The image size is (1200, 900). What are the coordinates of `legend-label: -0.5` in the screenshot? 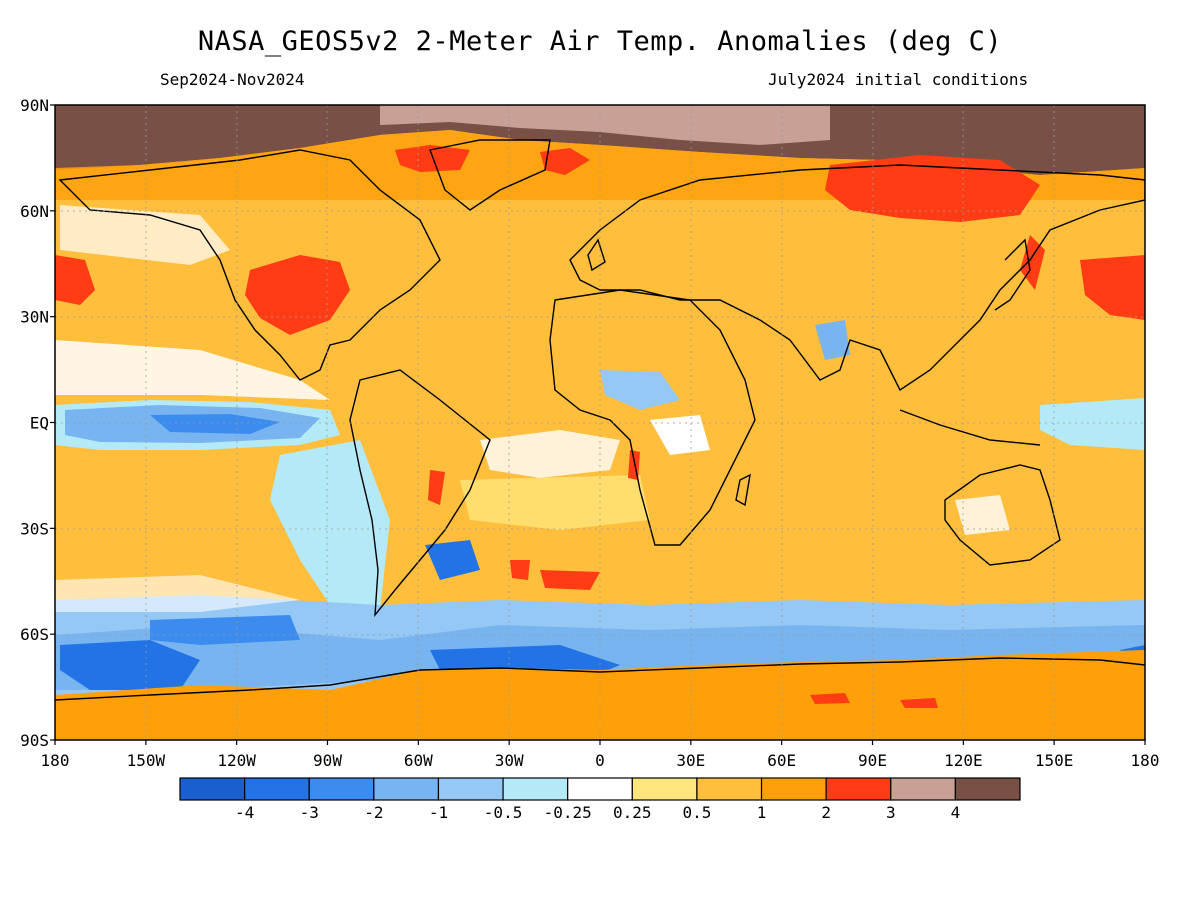 It's located at (503, 812).